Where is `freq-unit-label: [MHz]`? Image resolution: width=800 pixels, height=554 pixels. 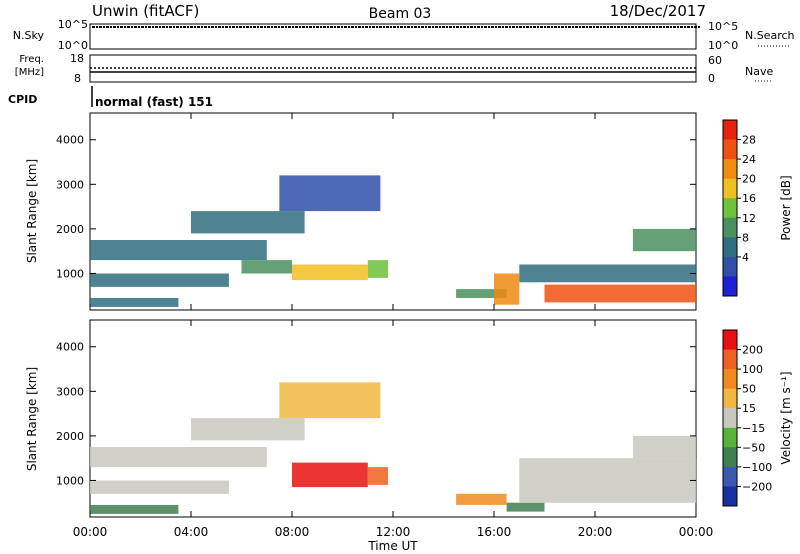
freq-unit-label: [MHz] is located at coordinates (29, 72).